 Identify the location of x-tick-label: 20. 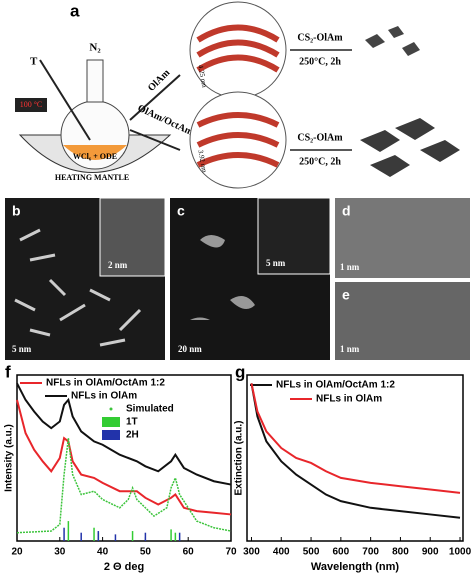
(17, 552).